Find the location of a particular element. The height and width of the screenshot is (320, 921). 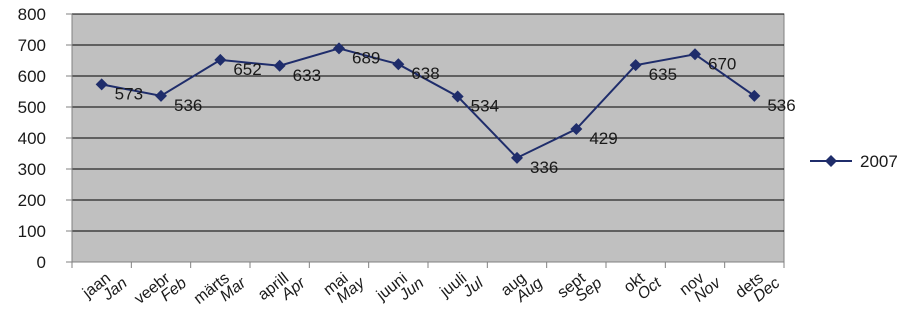

y-tick-label: 800 is located at coordinates (32, 14).